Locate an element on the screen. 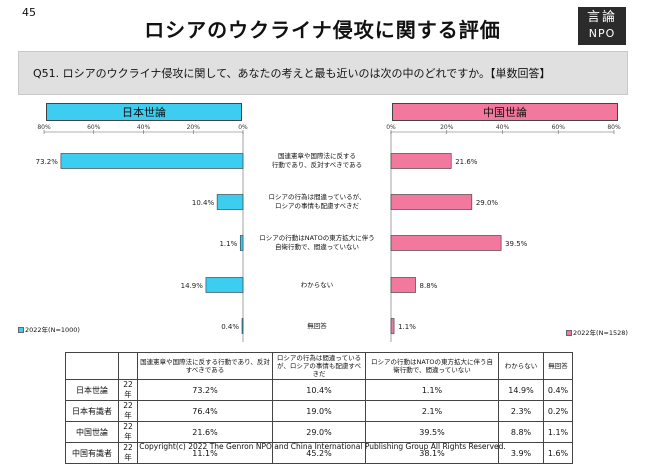 Image resolution: width=645 pixels, height=464 pixels. table-header-cell: ロシアの行動はNATOの東方拡大に伴う自衛行動で、間違っていない is located at coordinates (432, 366).